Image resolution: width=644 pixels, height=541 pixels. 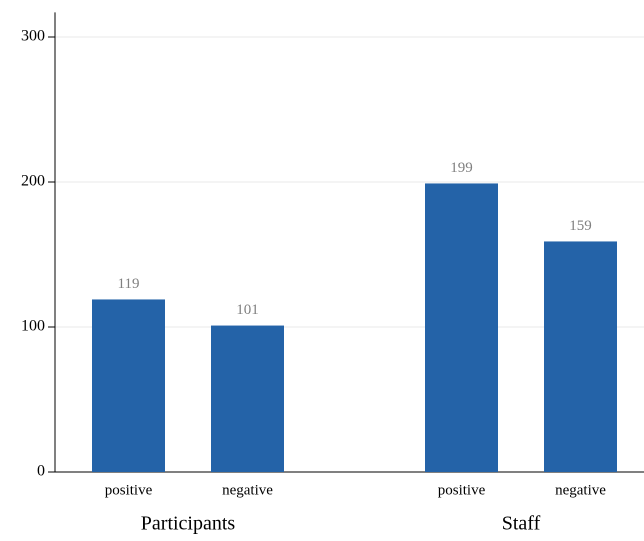 What do you see at coordinates (521, 524) in the screenshot?
I see `group-label: Staff` at bounding box center [521, 524].